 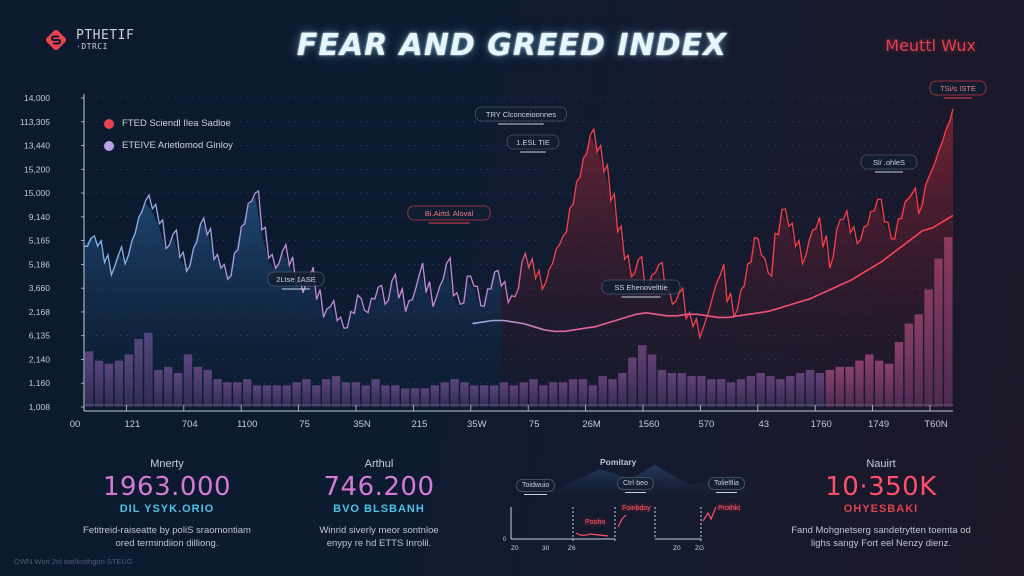 What do you see at coordinates (37, 98) in the screenshot?
I see `y-tick-label: 14,000` at bounding box center [37, 98].